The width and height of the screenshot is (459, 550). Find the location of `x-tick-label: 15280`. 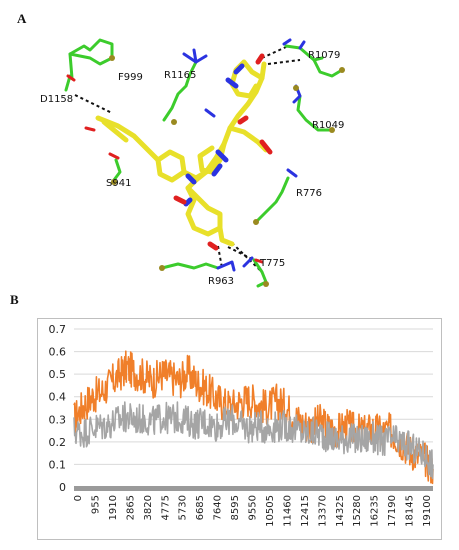

x-tick-label: 15280 is located at coordinates (357, 511).